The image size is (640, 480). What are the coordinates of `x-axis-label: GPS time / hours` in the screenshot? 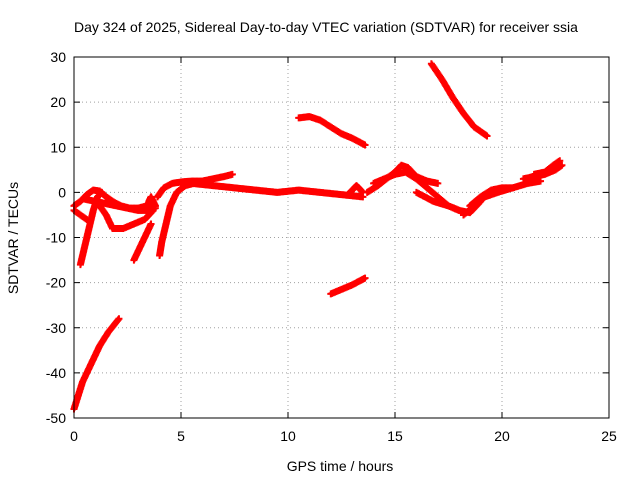 It's located at (340, 466).